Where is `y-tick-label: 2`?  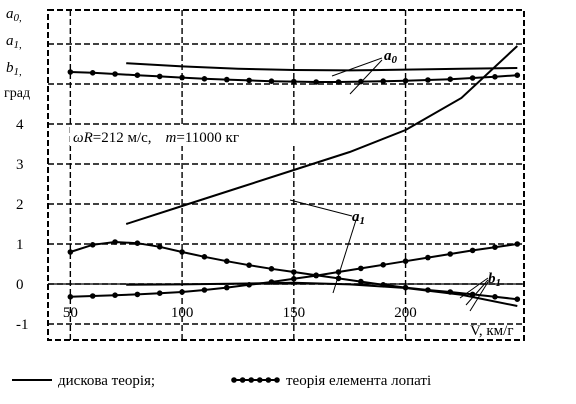
y-tick-label: 2 is located at coordinates (20, 205).